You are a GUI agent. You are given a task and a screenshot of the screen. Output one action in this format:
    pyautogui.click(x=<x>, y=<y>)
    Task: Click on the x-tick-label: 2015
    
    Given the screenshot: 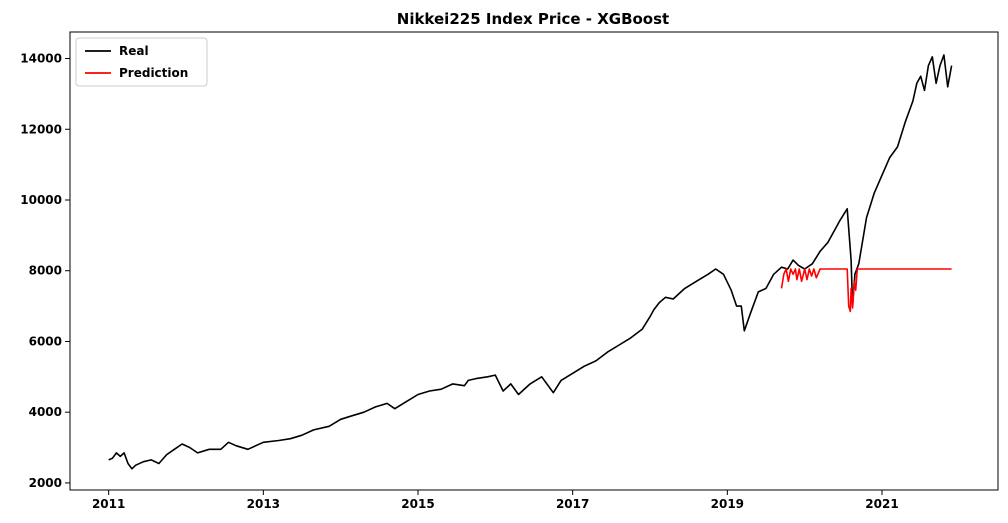 What is the action you would take?
    pyautogui.click(x=417, y=504)
    